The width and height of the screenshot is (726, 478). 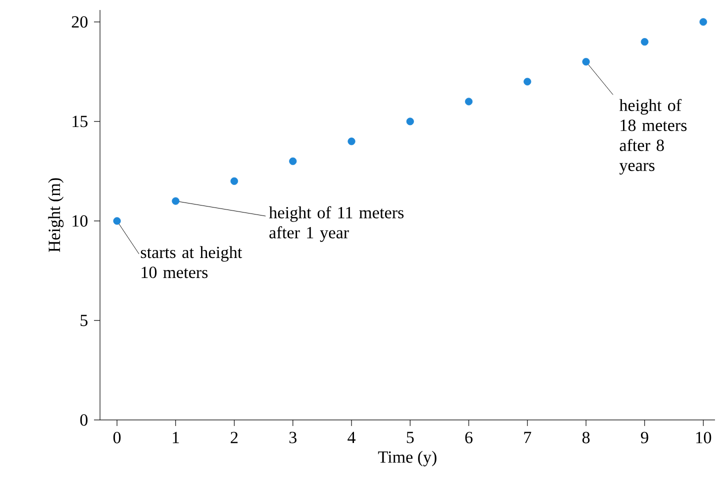 What do you see at coordinates (586, 438) in the screenshot?
I see `x-tick-label: 8` at bounding box center [586, 438].